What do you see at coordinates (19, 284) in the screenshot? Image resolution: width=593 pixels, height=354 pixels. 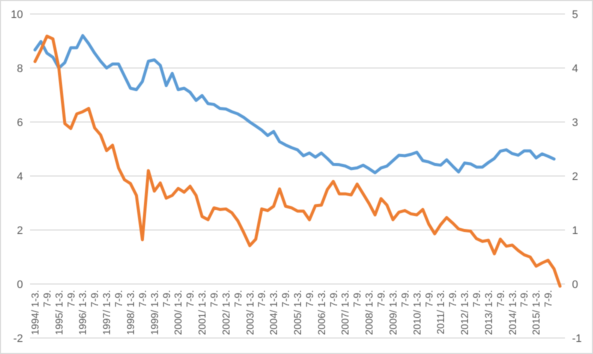 I see `y-tick-label: 0` at bounding box center [19, 284].